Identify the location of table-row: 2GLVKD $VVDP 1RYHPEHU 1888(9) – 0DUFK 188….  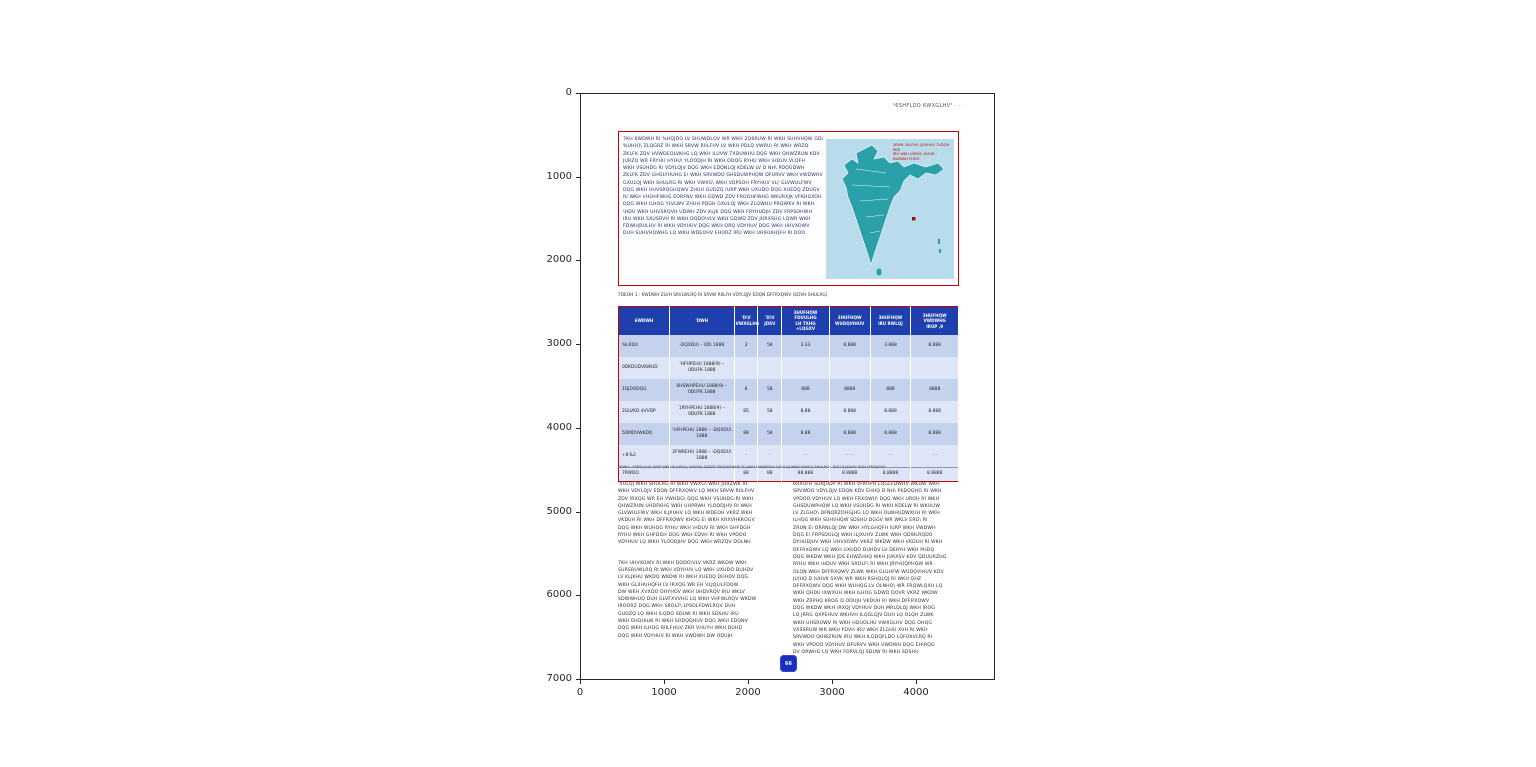
(788, 411).